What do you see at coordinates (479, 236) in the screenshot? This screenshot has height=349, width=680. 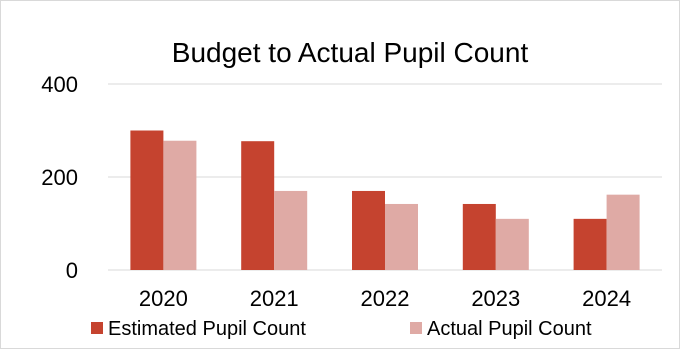 I see `bar-estimated-2023` at bounding box center [479, 236].